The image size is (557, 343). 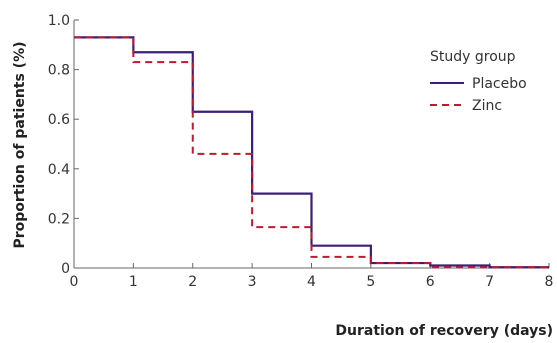 I want to click on x-tick-label: 6, so click(x=430, y=282).